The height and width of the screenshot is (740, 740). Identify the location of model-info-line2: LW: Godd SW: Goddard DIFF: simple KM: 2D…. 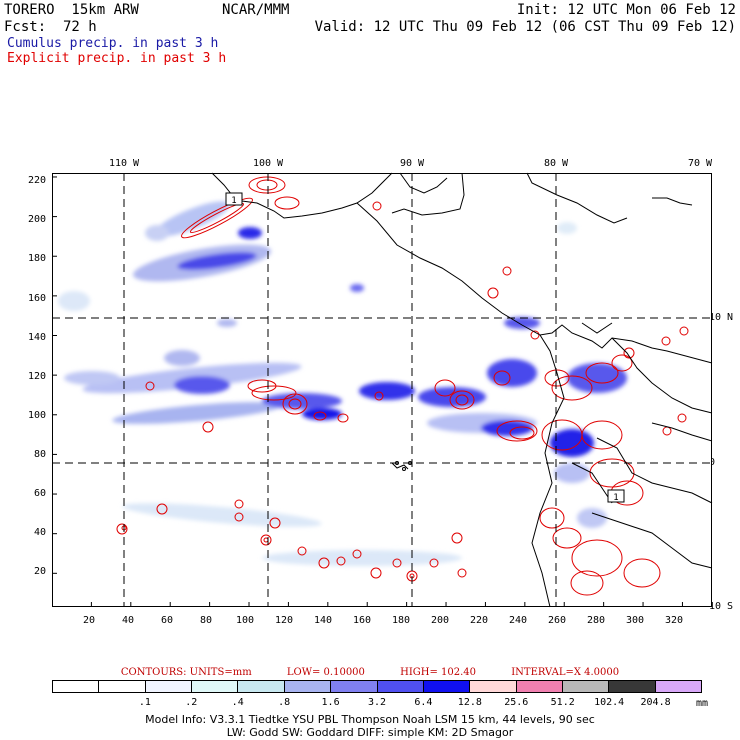
(370, 732).